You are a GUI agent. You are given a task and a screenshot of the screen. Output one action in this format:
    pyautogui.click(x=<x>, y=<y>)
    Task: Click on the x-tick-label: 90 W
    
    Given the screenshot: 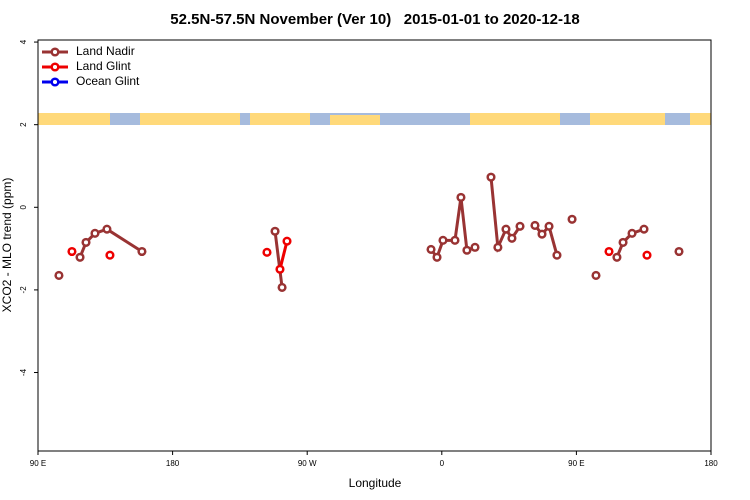 What is the action you would take?
    pyautogui.click(x=307, y=463)
    